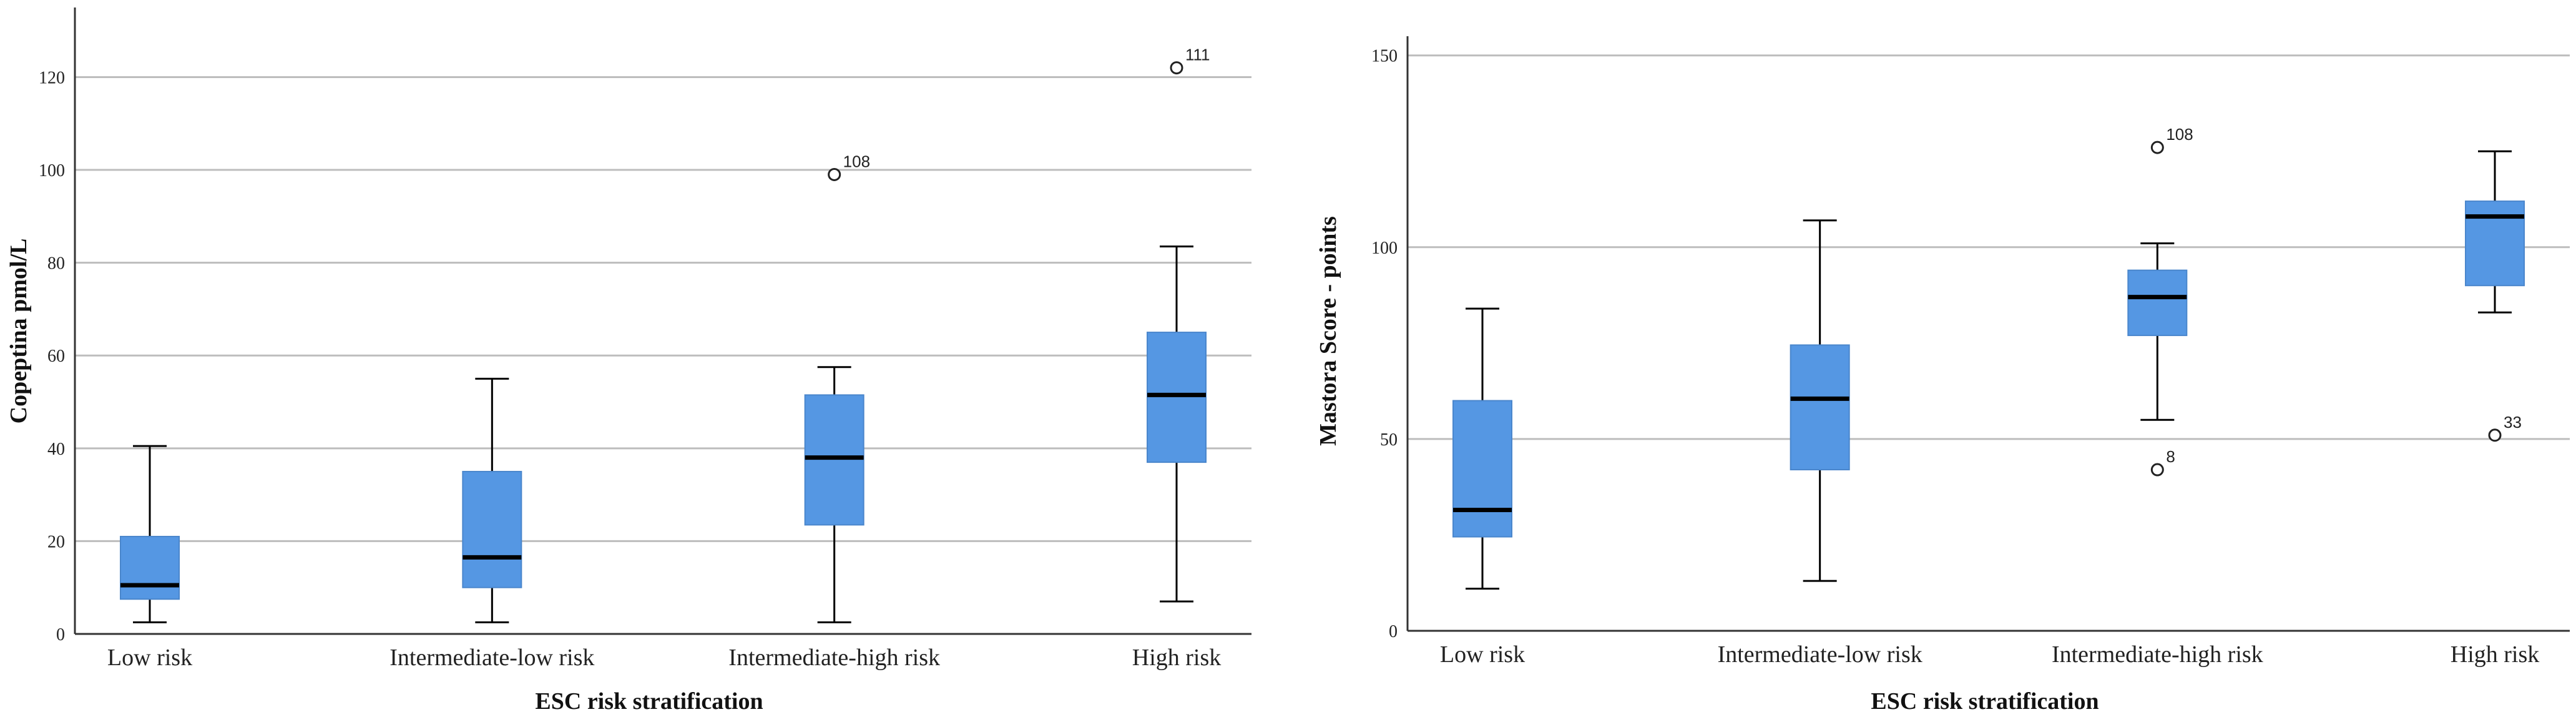 This screenshot has height=722, width=2576. What do you see at coordinates (56, 264) in the screenshot?
I see `y-tick-label: 80` at bounding box center [56, 264].